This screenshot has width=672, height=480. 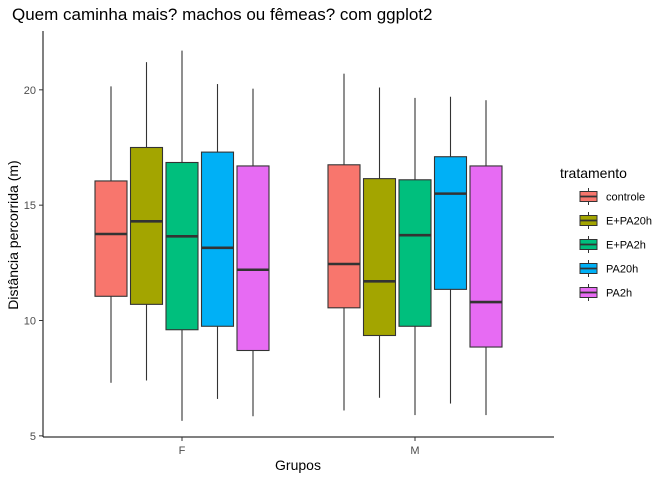 What do you see at coordinates (593, 173) in the screenshot?
I see `legend-title: tratamento` at bounding box center [593, 173].